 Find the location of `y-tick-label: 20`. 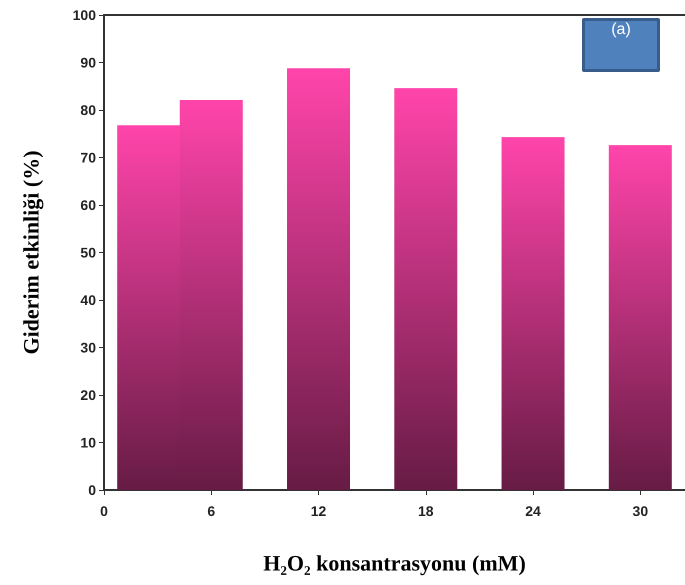

y-tick-label: 20 is located at coordinates (88, 395).